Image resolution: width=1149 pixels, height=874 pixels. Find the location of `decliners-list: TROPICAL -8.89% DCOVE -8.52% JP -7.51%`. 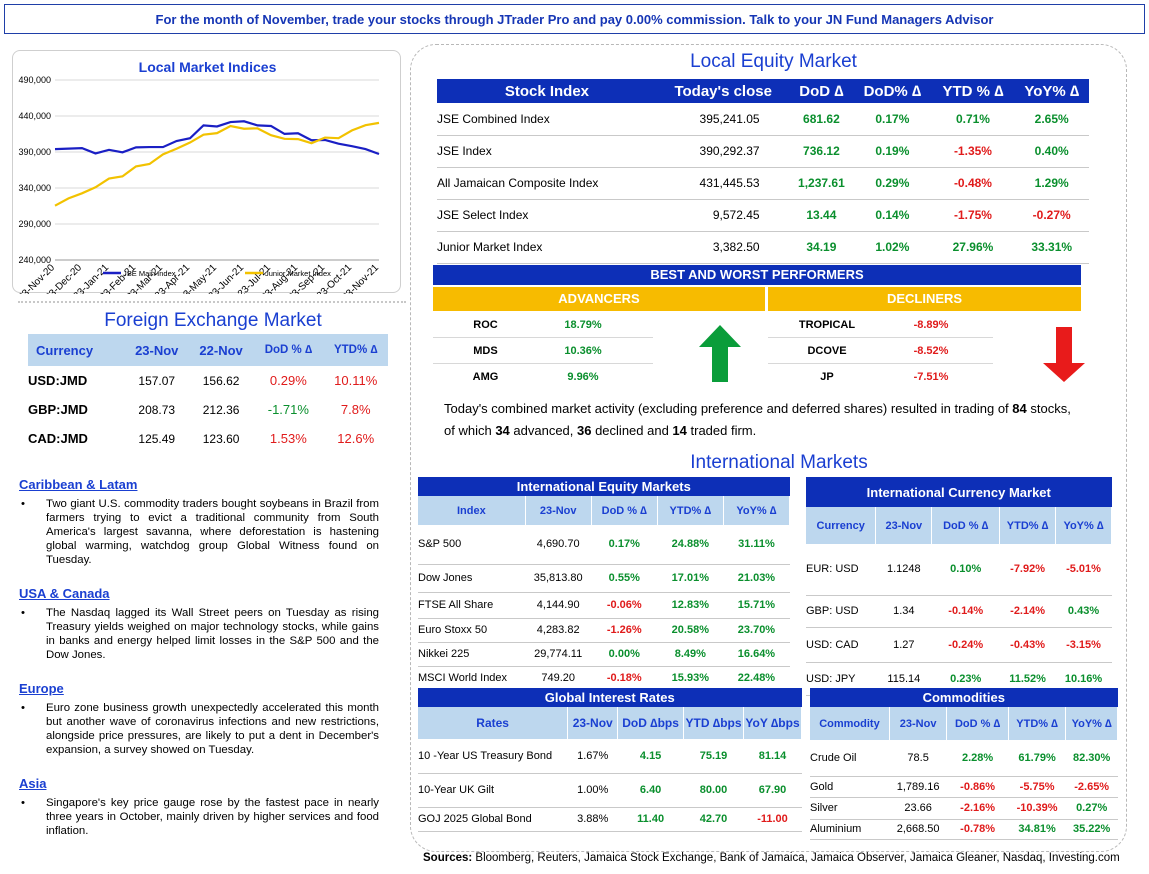

decliners-list: TROPICAL -8.89% DCOVE -8.52% JP -7.51% is located at coordinates (880, 351).